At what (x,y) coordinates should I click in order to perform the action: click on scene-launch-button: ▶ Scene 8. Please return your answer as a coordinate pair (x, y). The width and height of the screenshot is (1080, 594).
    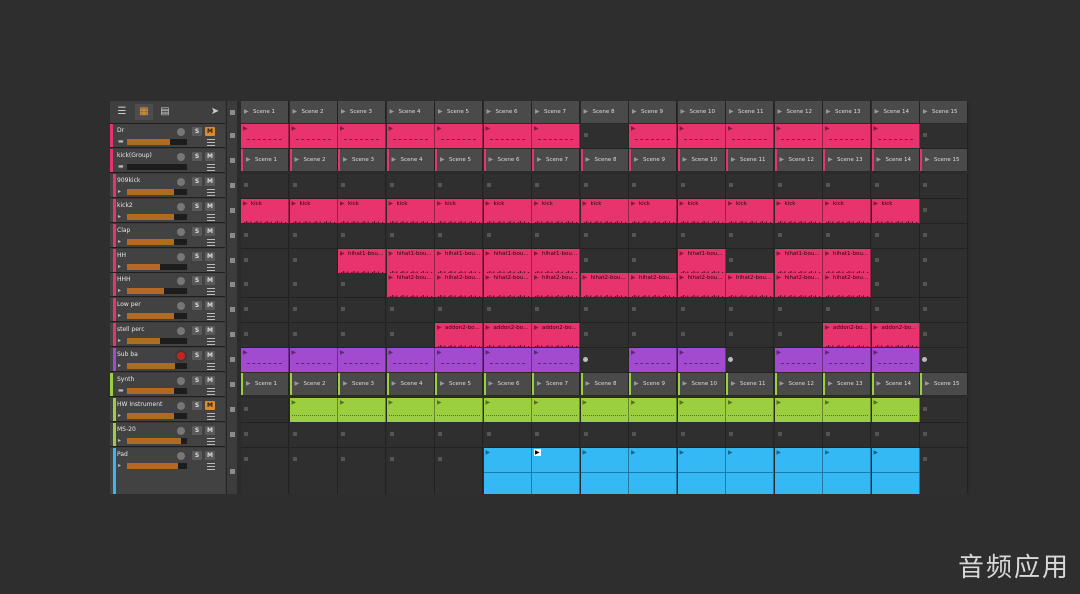
    Looking at the image, I should click on (604, 159).